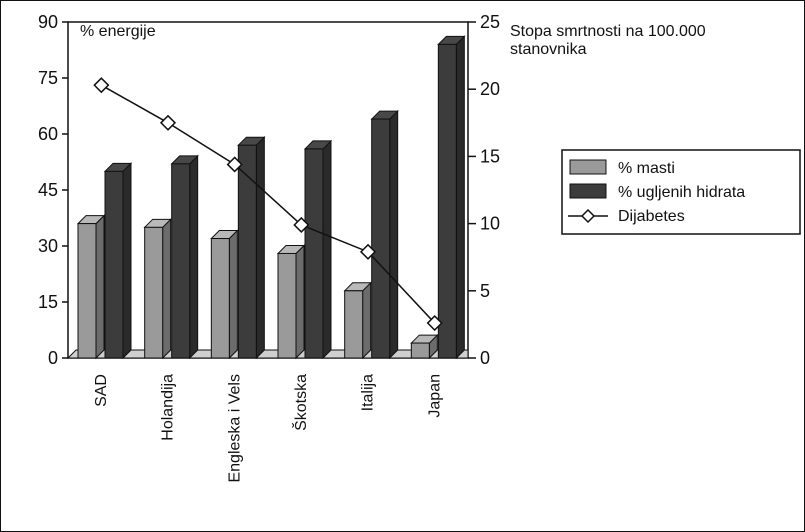  What do you see at coordinates (490, 224) in the screenshot?
I see `y-right-tick-label: 10` at bounding box center [490, 224].